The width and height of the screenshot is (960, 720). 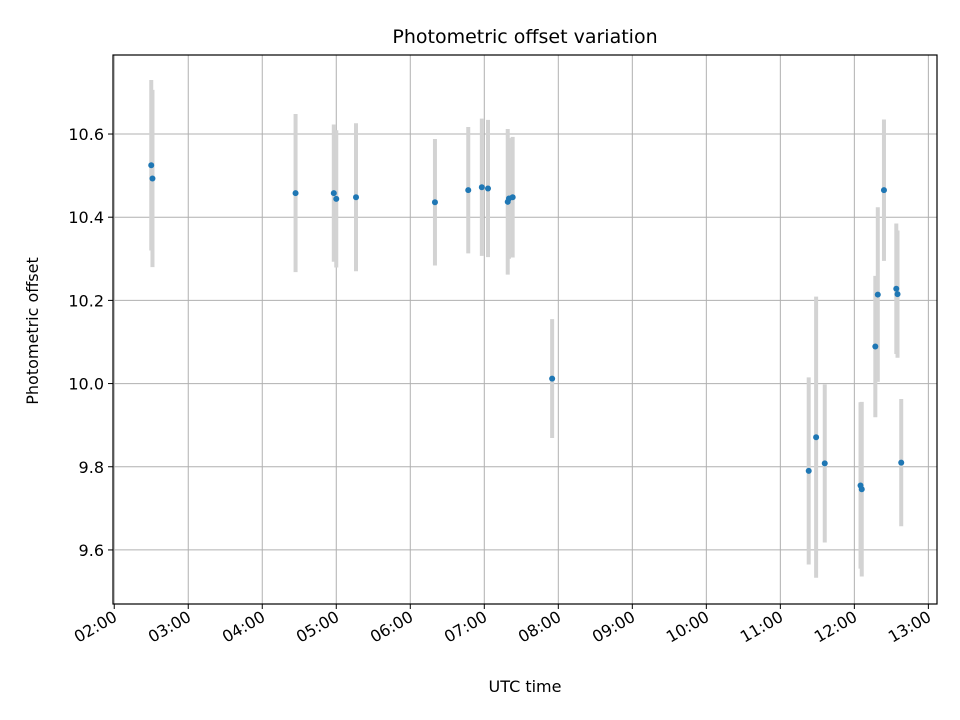 What do you see at coordinates (91, 550) in the screenshot?
I see `y-tick-label: 9.6` at bounding box center [91, 550].